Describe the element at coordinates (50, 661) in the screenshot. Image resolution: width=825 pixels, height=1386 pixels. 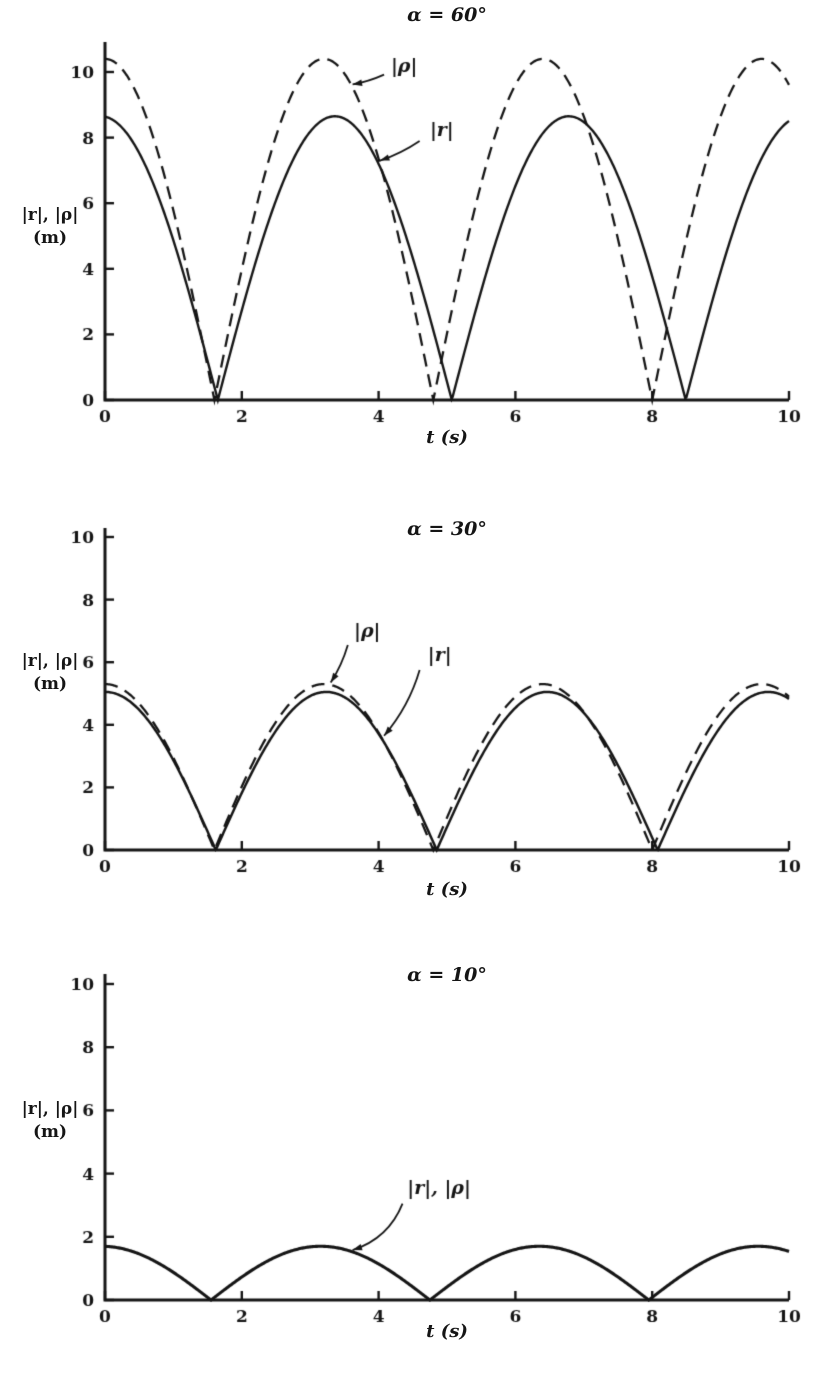
I see `chart2-y-axis-label-main: |r|, |ρ|` at that location.